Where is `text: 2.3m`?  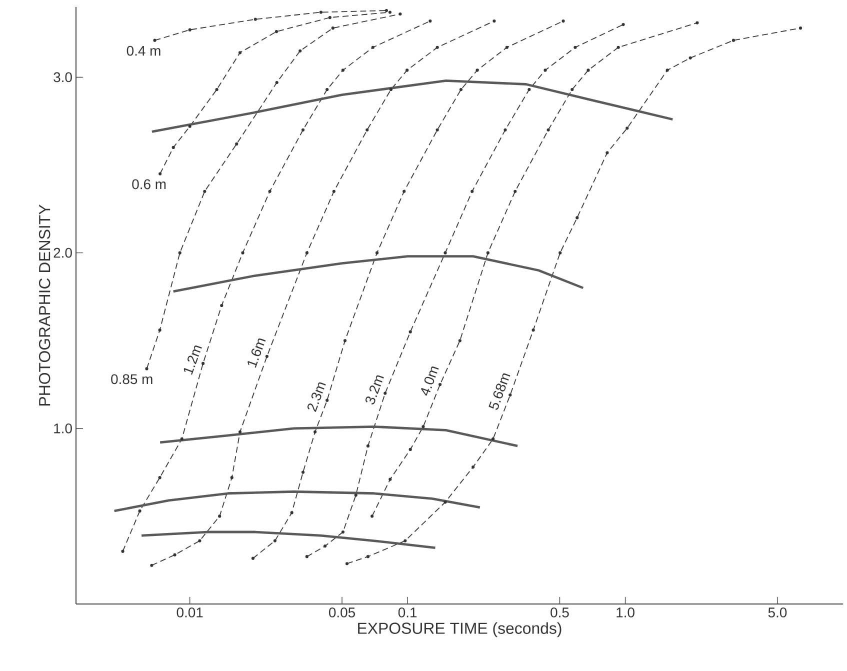 text: 2.3m is located at coordinates (316, 397).